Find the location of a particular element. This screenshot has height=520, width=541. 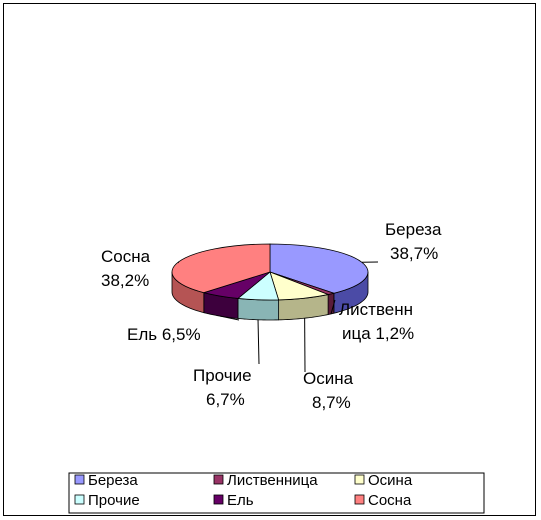

legend-item: Береза is located at coordinates (106, 480).